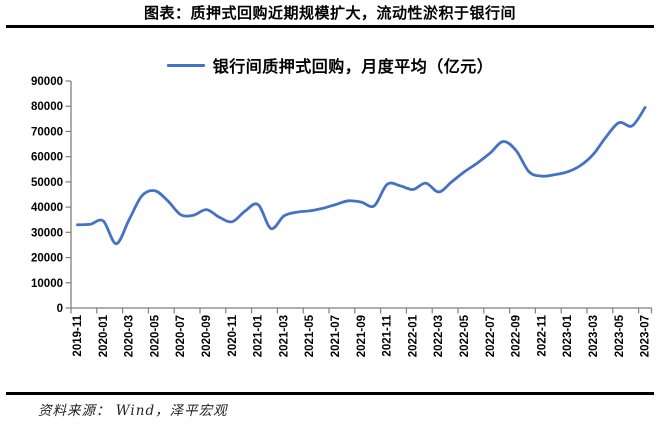 Image resolution: width=660 pixels, height=425 pixels. What do you see at coordinates (47, 284) in the screenshot?
I see `y-axis-label: 10000` at bounding box center [47, 284].